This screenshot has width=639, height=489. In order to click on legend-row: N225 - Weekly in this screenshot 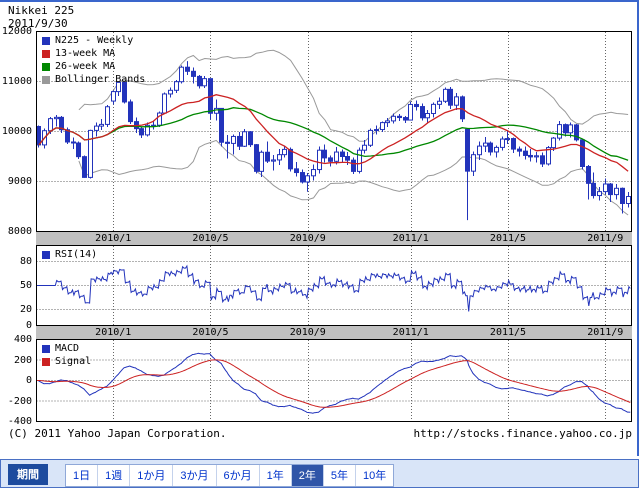, I will do `click(93, 40)`.